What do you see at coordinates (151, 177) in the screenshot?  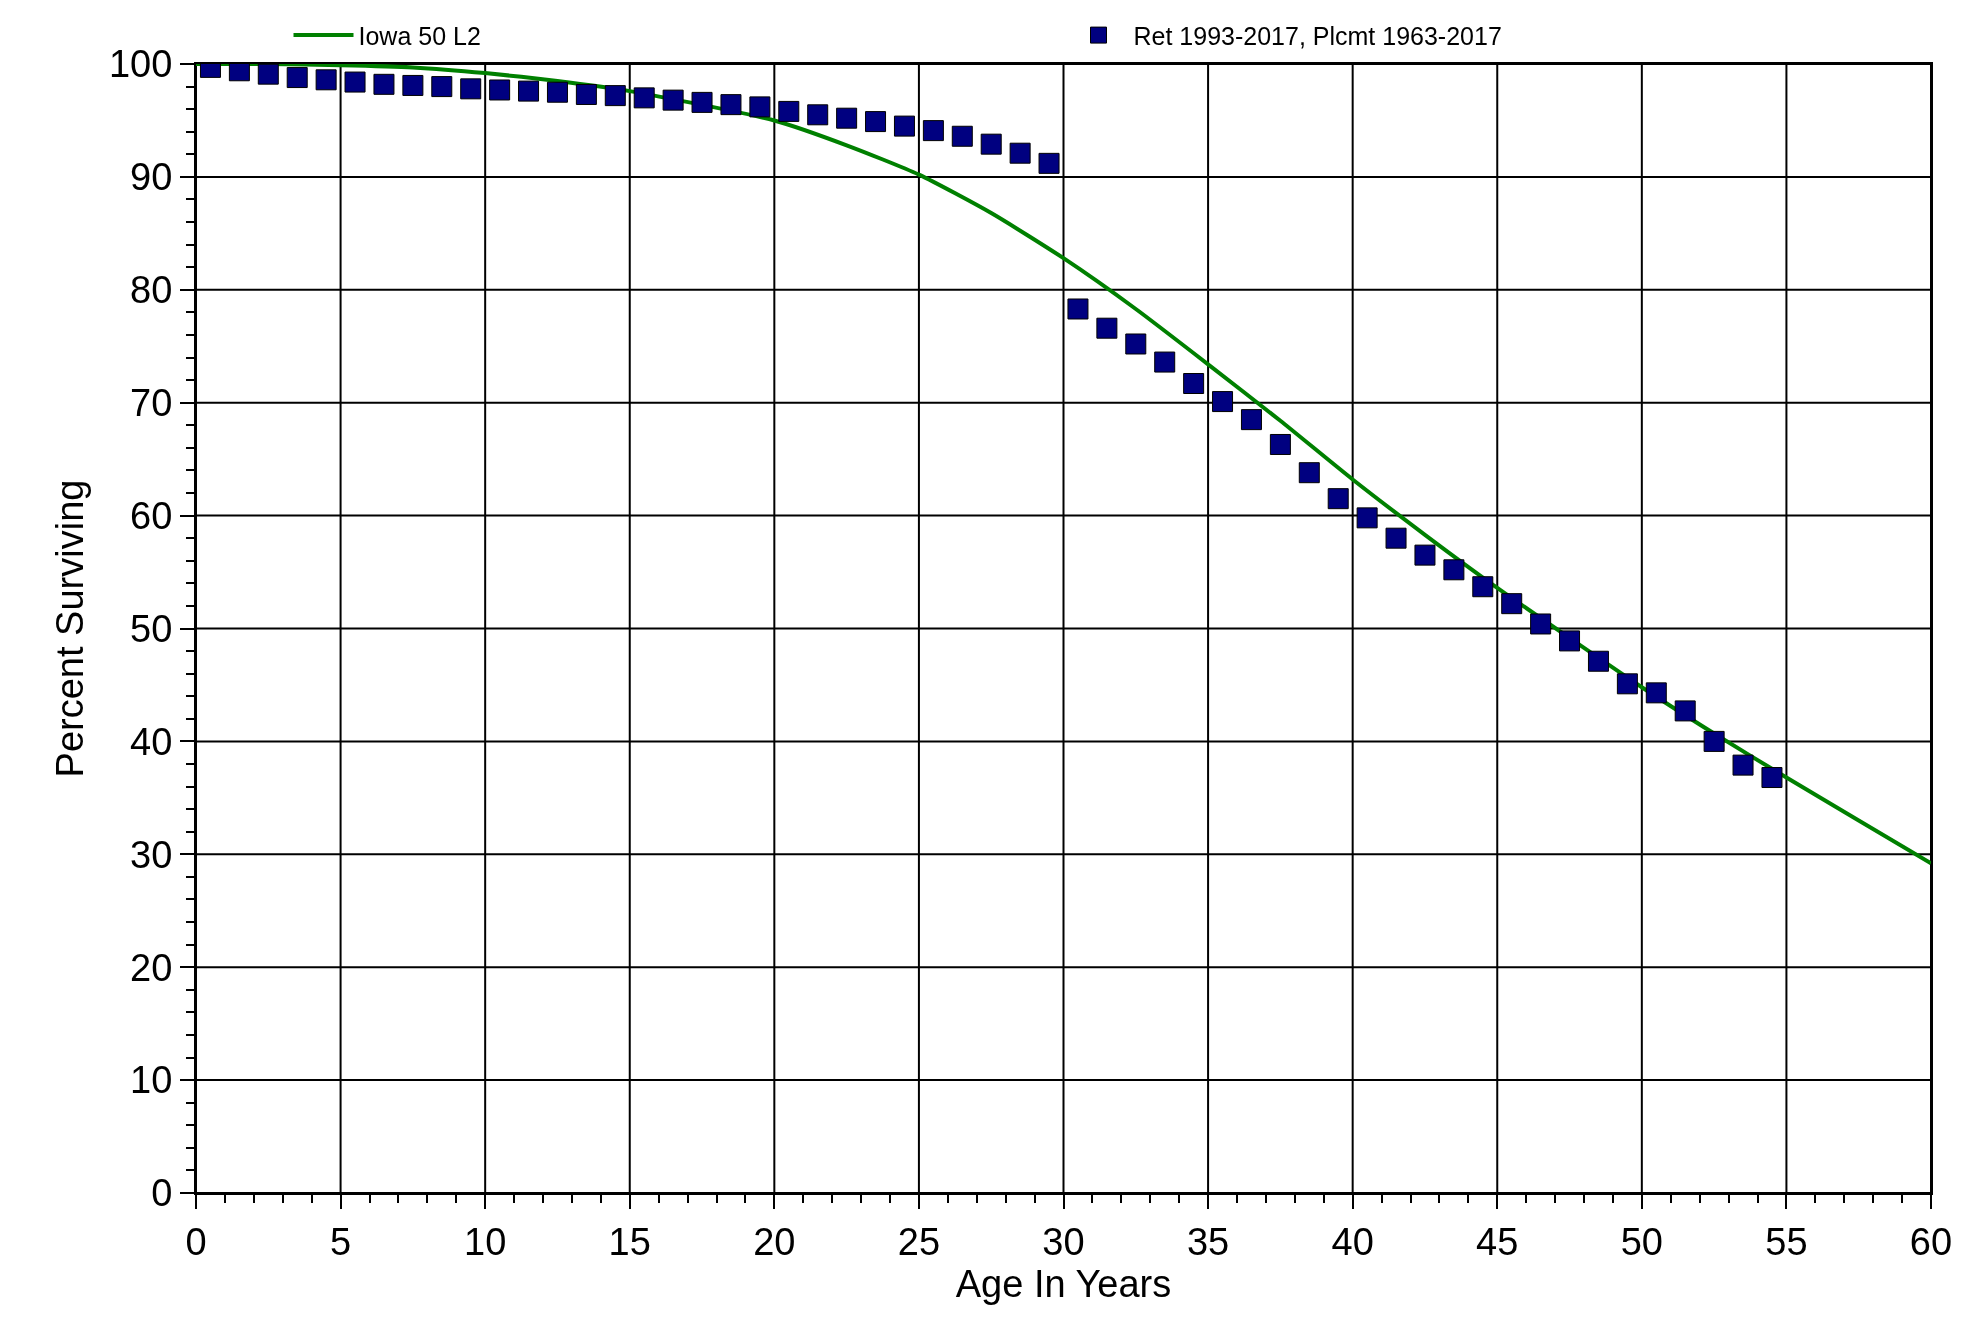 I see `y-tick-label: 90` at bounding box center [151, 177].